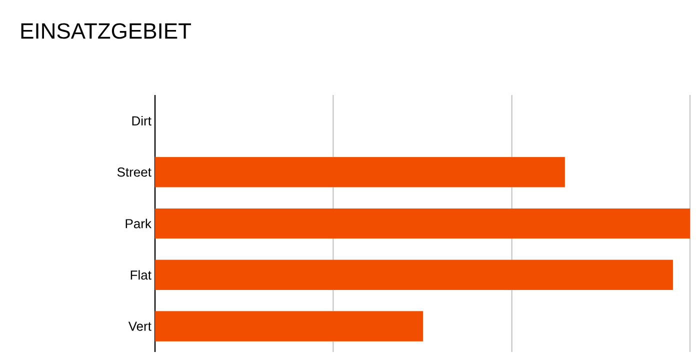  I want to click on y-tick-label: Flat, so click(141, 275).